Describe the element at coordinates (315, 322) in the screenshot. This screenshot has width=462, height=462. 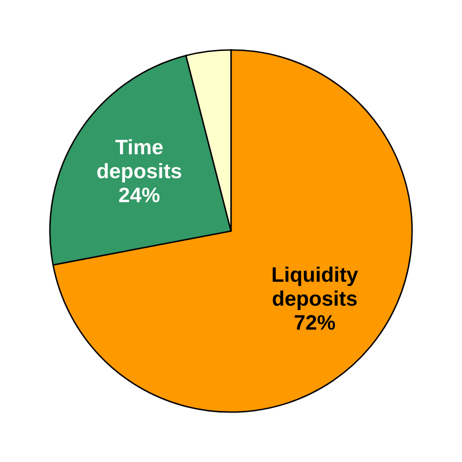
I see `data-label: 72%` at that location.